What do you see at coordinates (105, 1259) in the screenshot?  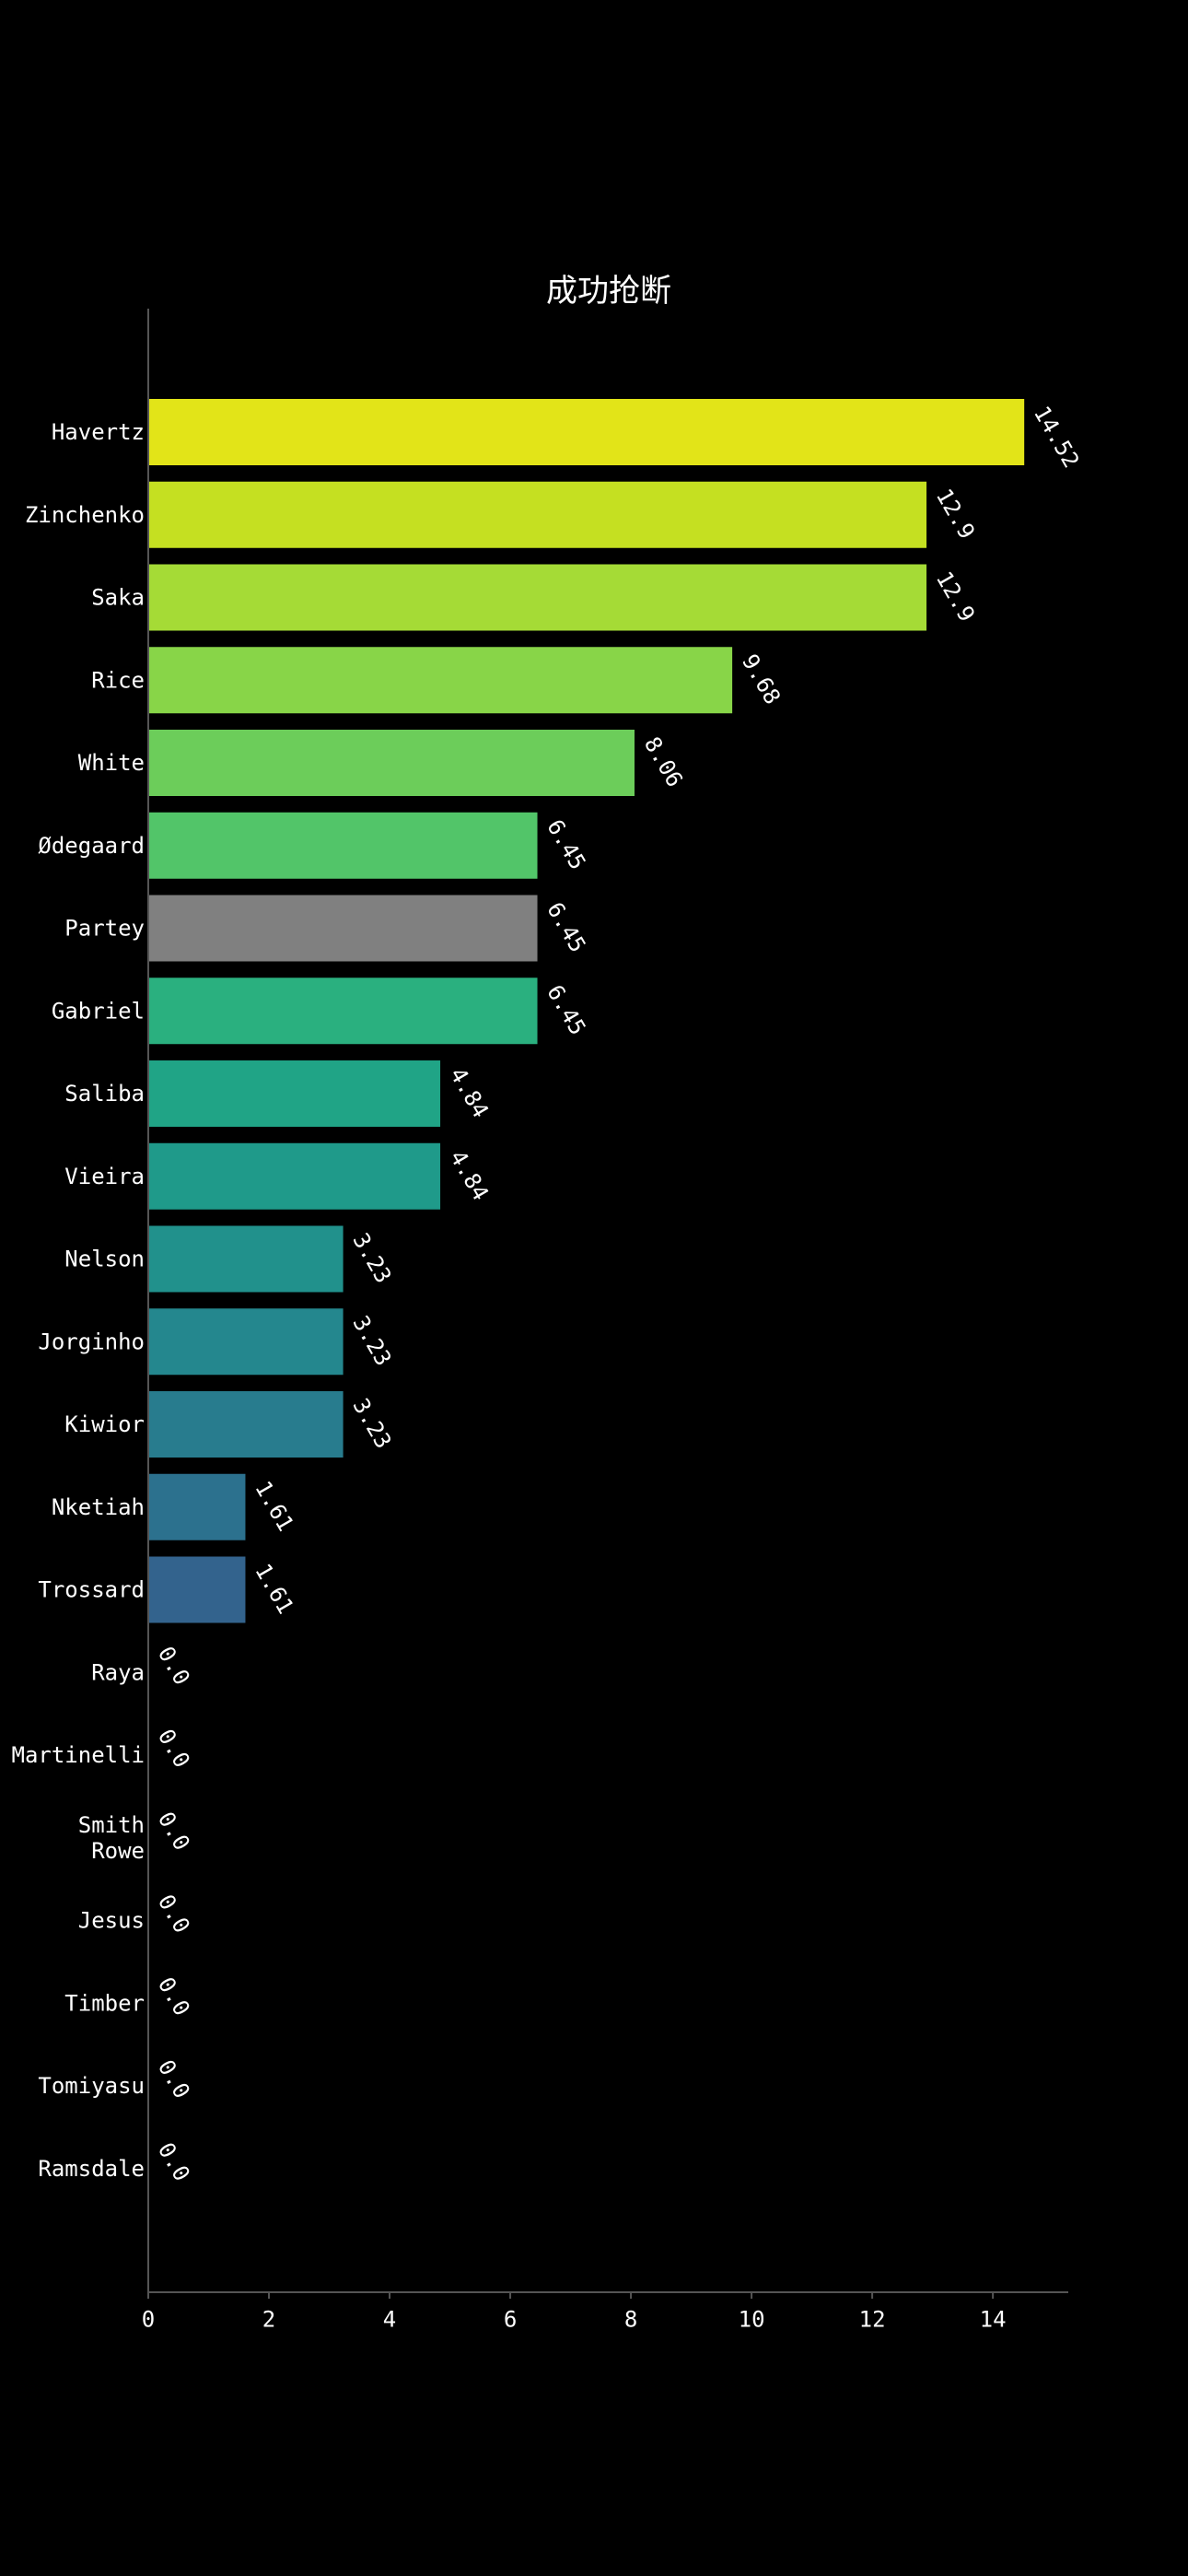 I see `category-label: Nelson` at bounding box center [105, 1259].